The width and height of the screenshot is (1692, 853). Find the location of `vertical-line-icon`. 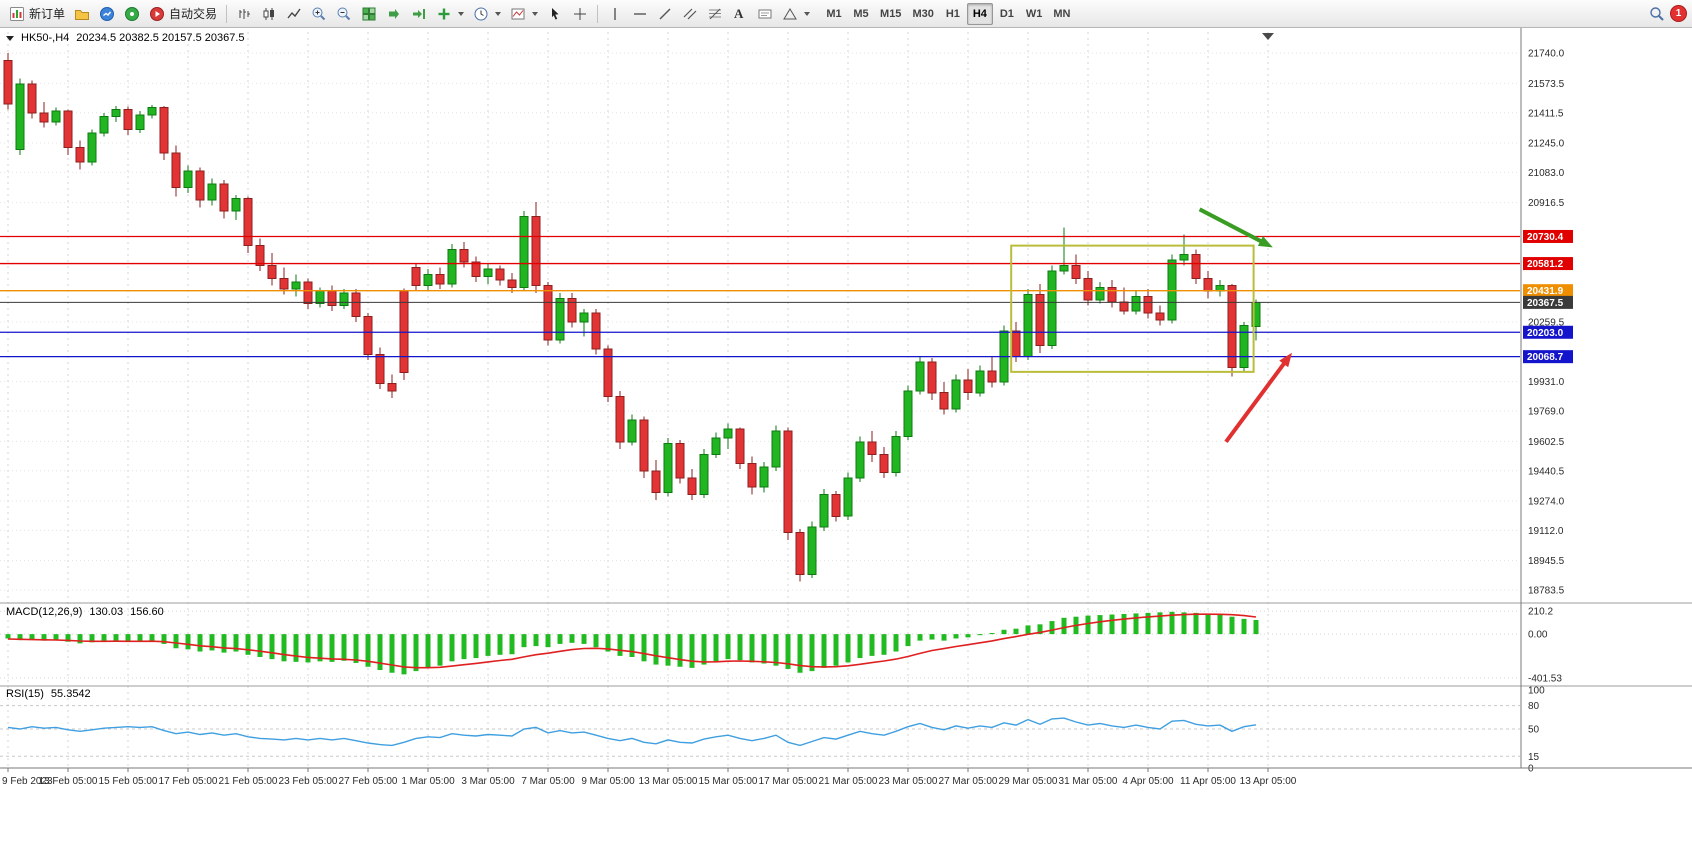

vertical-line-icon is located at coordinates (615, 13).